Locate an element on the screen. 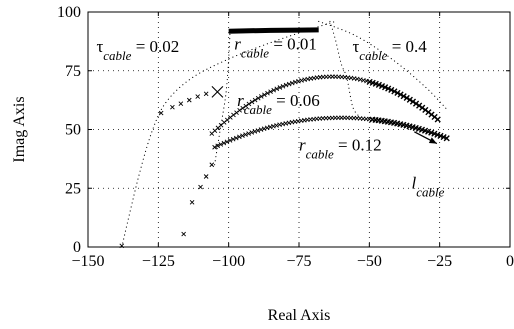  crossing-marker is located at coordinates (217, 92).